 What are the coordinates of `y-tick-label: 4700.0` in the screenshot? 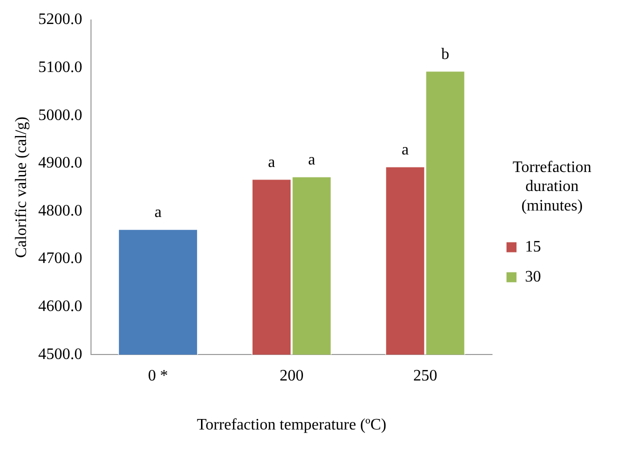 It's located at (60, 259).